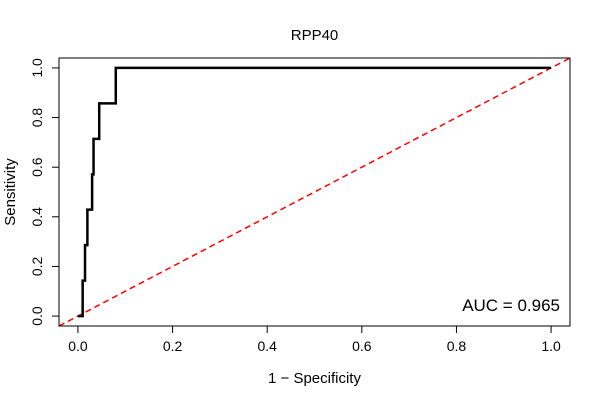 This screenshot has width=600, height=400. I want to click on x-tick-label: 0.6, so click(362, 346).